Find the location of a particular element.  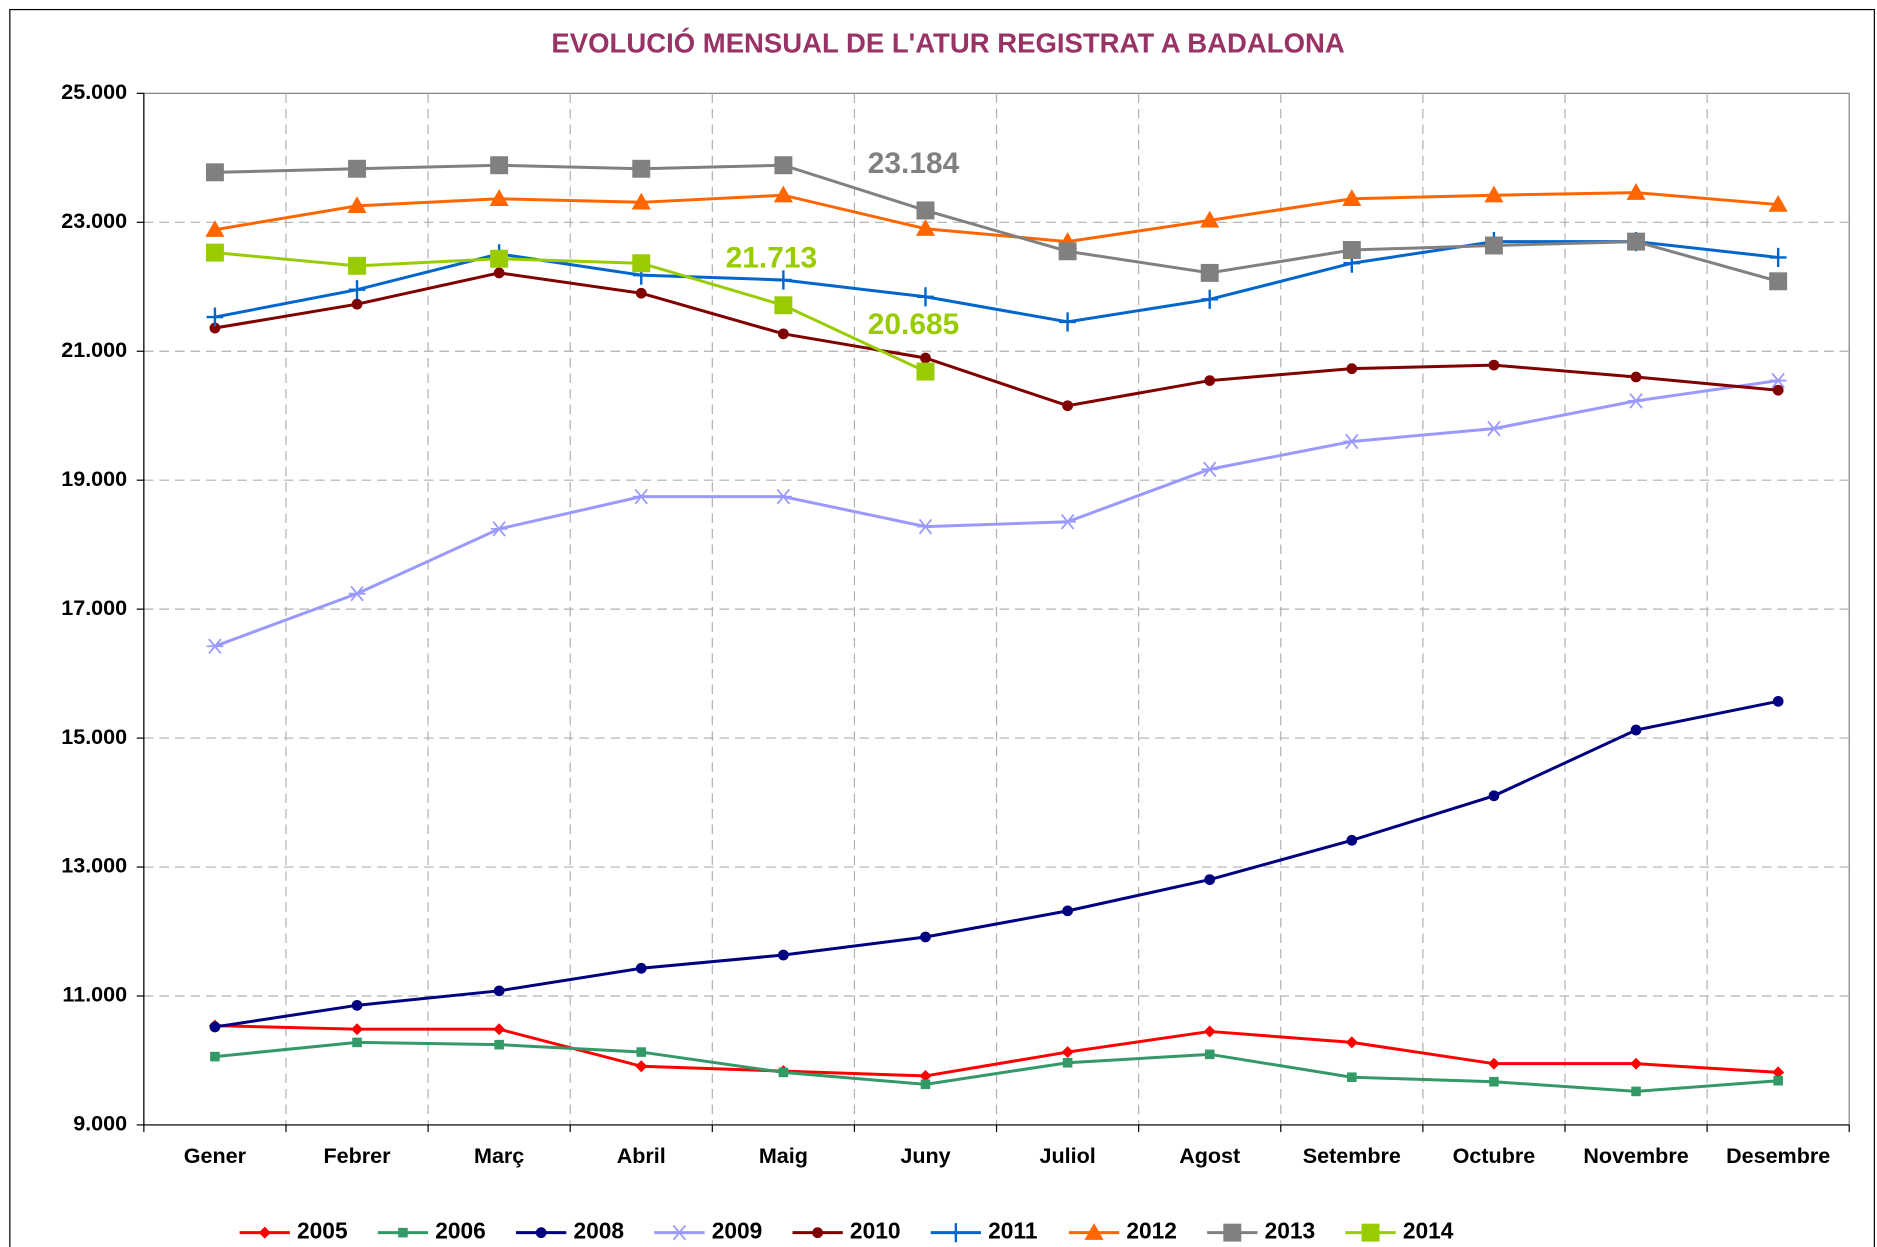

data-label: 21.713 is located at coordinates (771, 258).